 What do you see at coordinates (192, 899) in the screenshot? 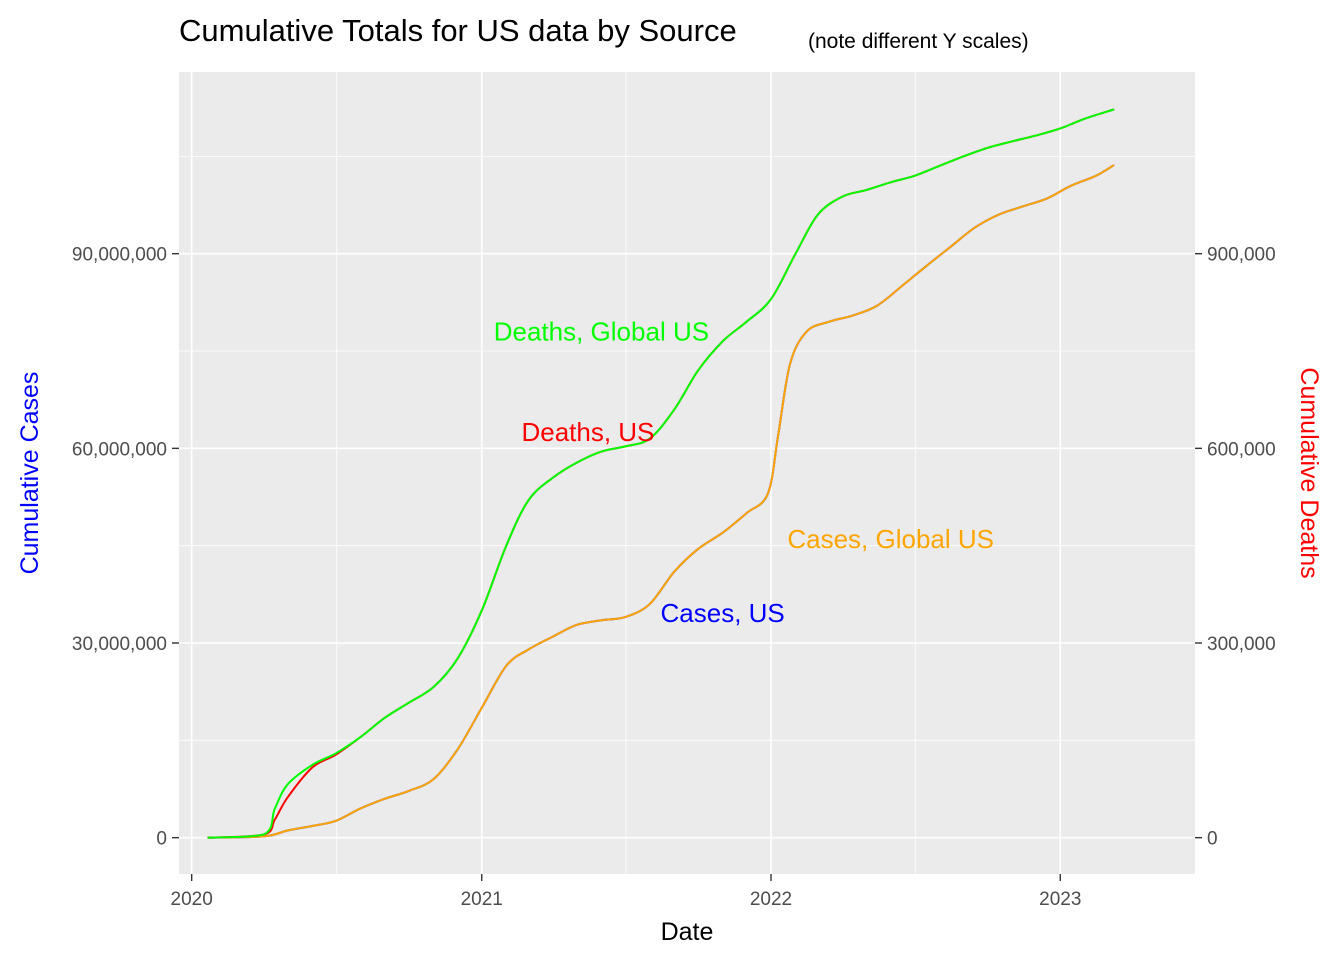
I see `x-tick-label: 2020` at bounding box center [192, 899].